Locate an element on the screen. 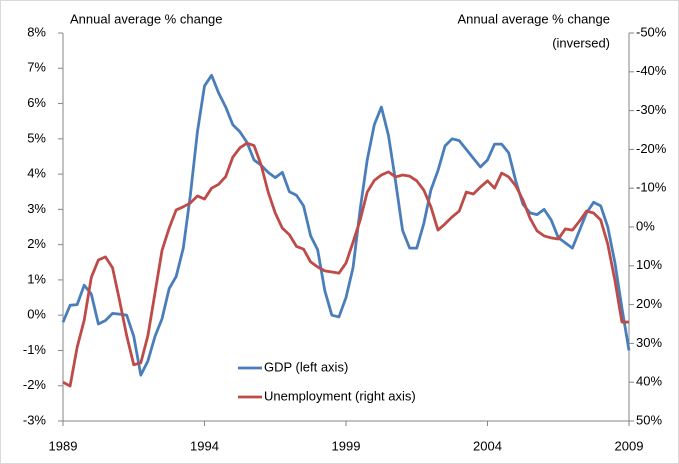 Image resolution: width=679 pixels, height=464 pixels. y-tick-label: 0% is located at coordinates (36, 314).